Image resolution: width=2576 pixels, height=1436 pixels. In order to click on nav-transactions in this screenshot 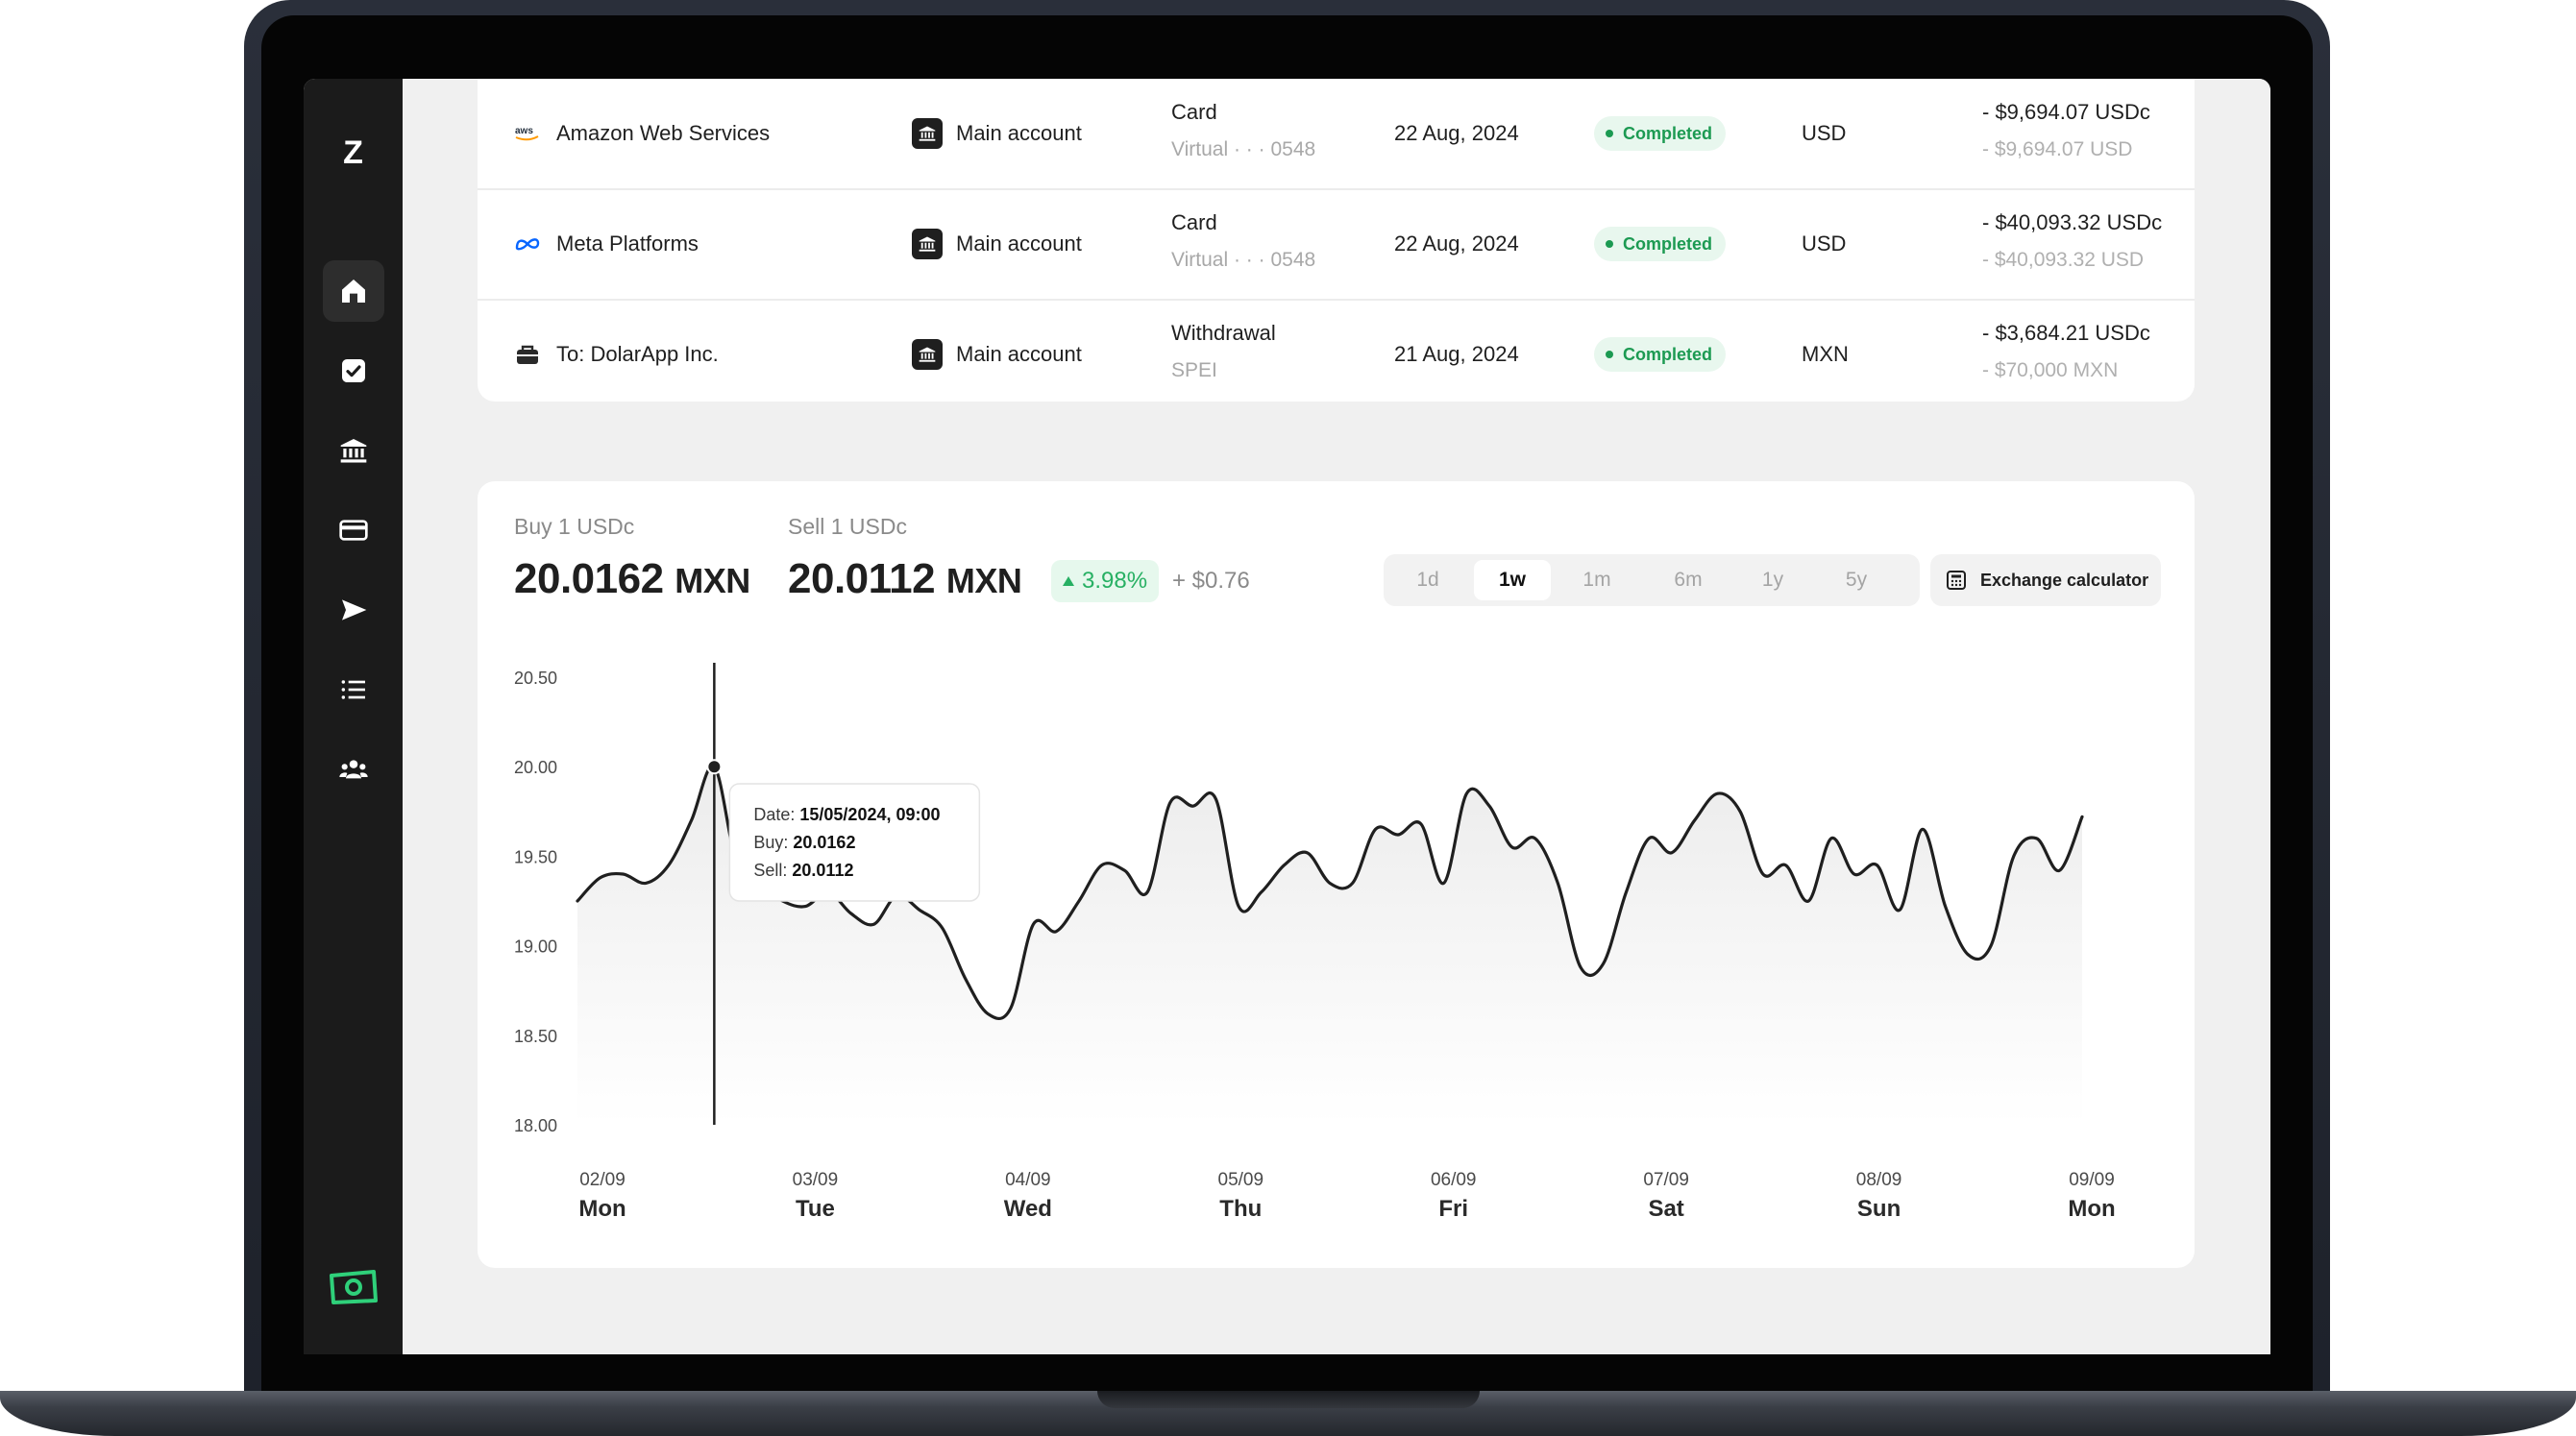, I will do `click(353, 690)`.